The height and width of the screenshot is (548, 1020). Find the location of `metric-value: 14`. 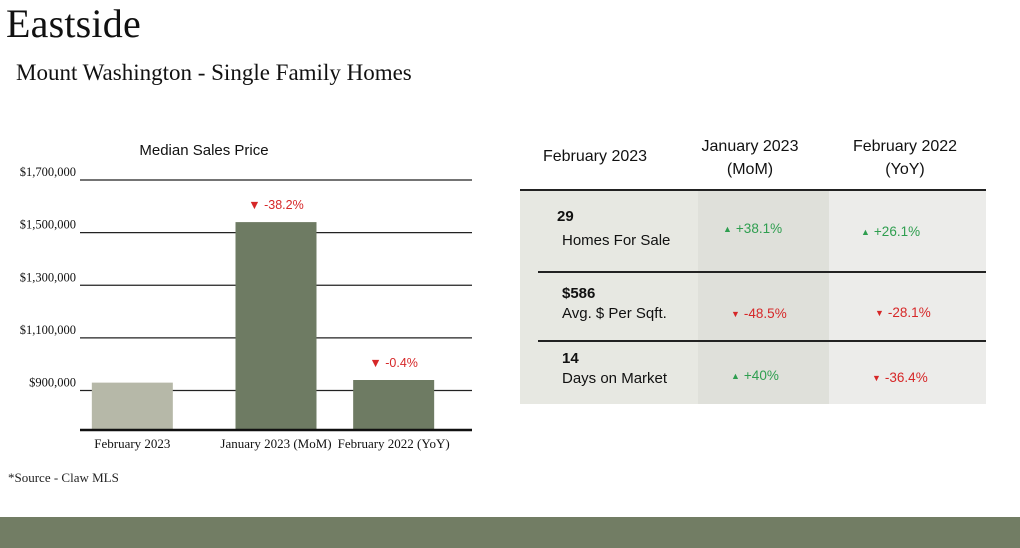

metric-value: 14 is located at coordinates (570, 358).